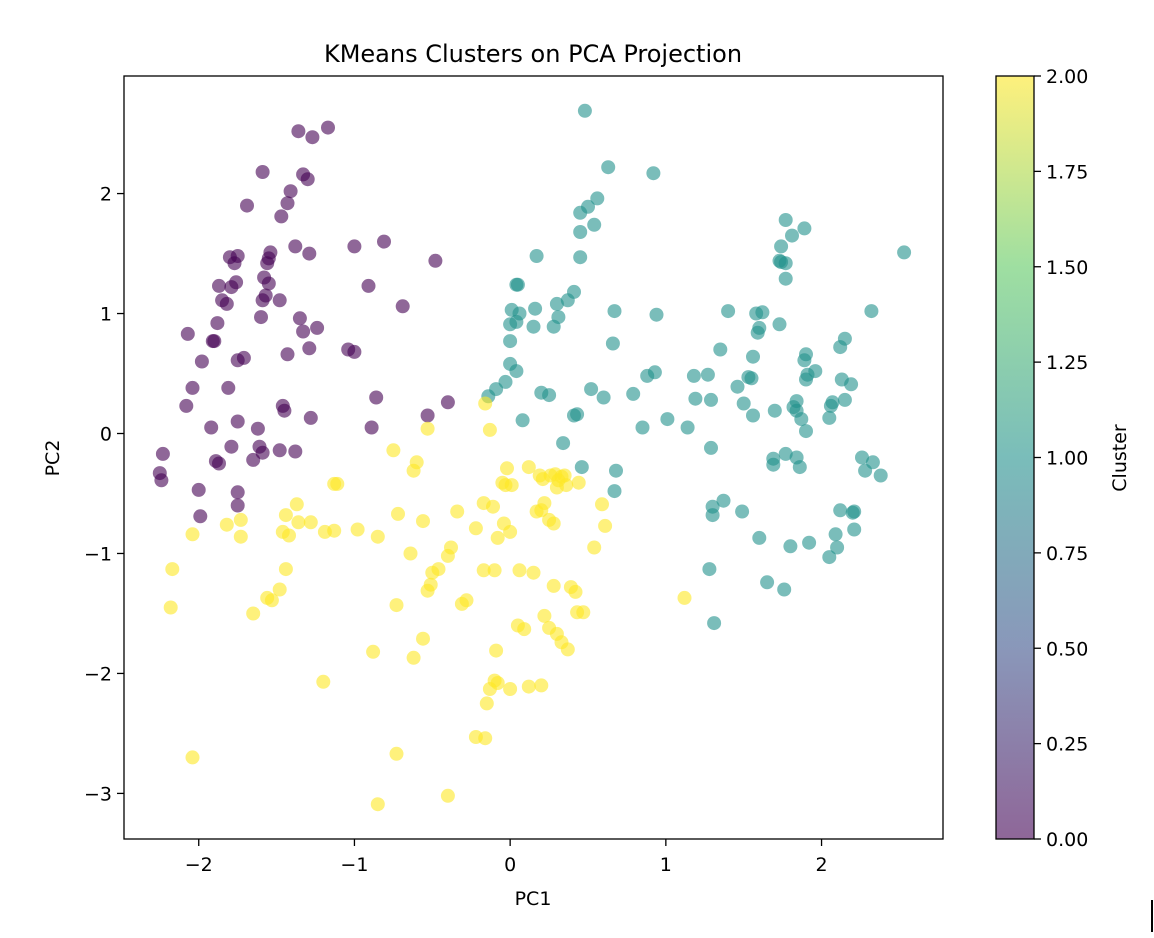  I want to click on colorbar-tick-label: 1.75, so click(1067, 172).